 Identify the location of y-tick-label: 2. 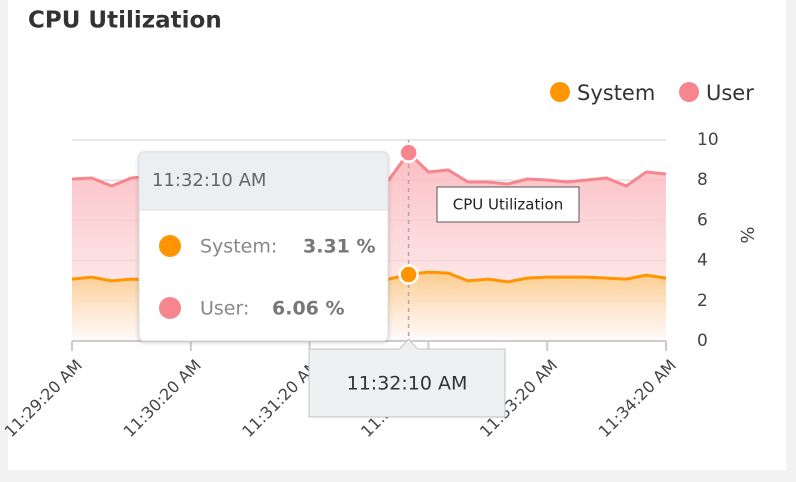
(702, 301).